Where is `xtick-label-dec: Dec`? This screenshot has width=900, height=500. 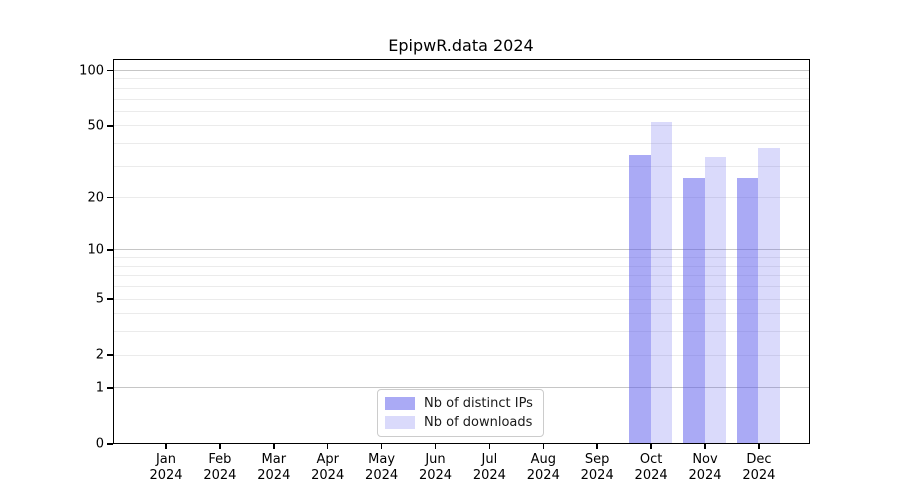
xtick-label-dec: Dec is located at coordinates (759, 459).